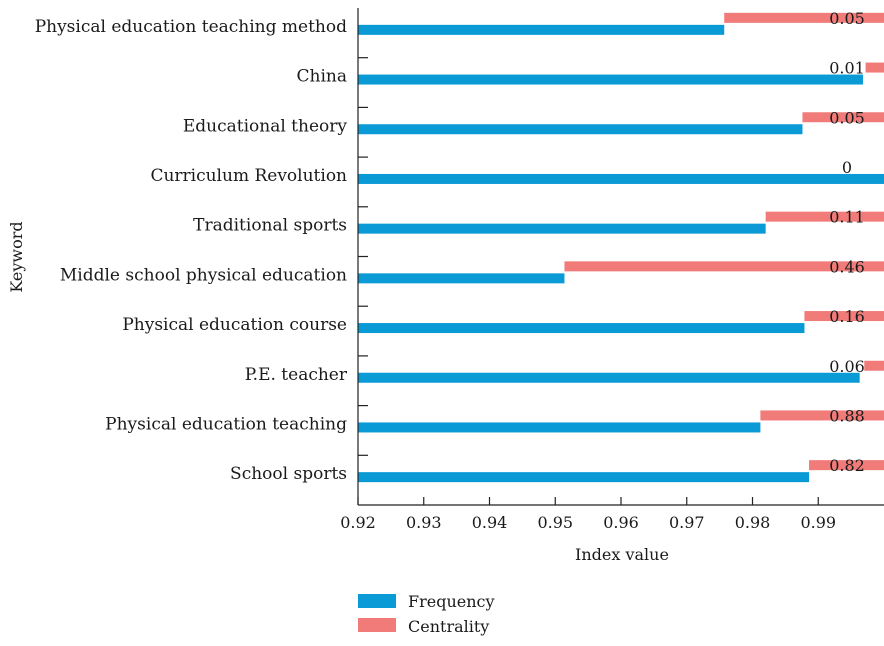  I want to click on category-label: China, so click(322, 77).